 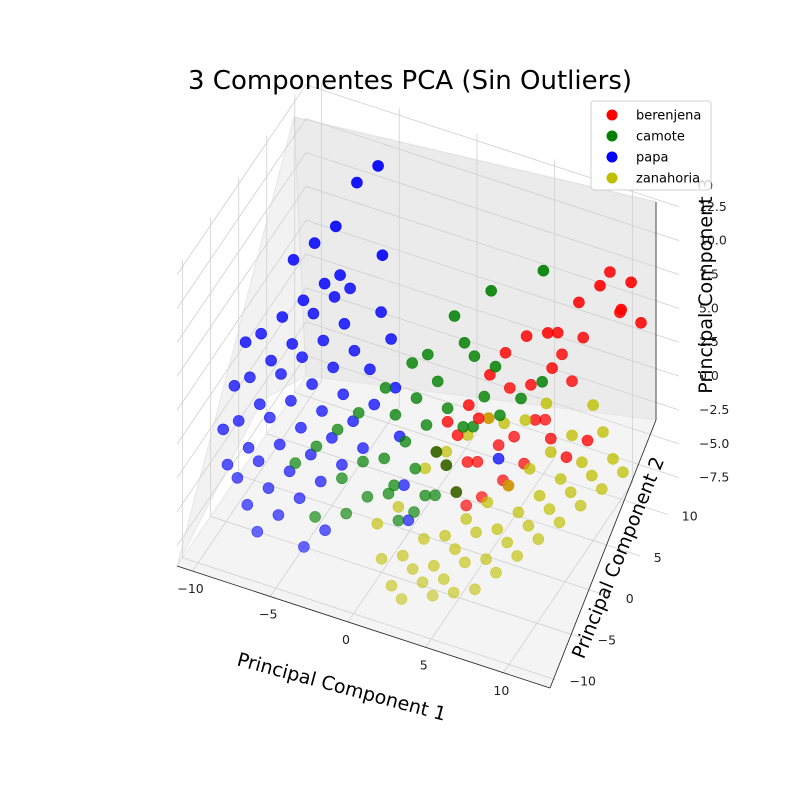 I want to click on x-tick-label-1: −5, so click(x=268, y=614).